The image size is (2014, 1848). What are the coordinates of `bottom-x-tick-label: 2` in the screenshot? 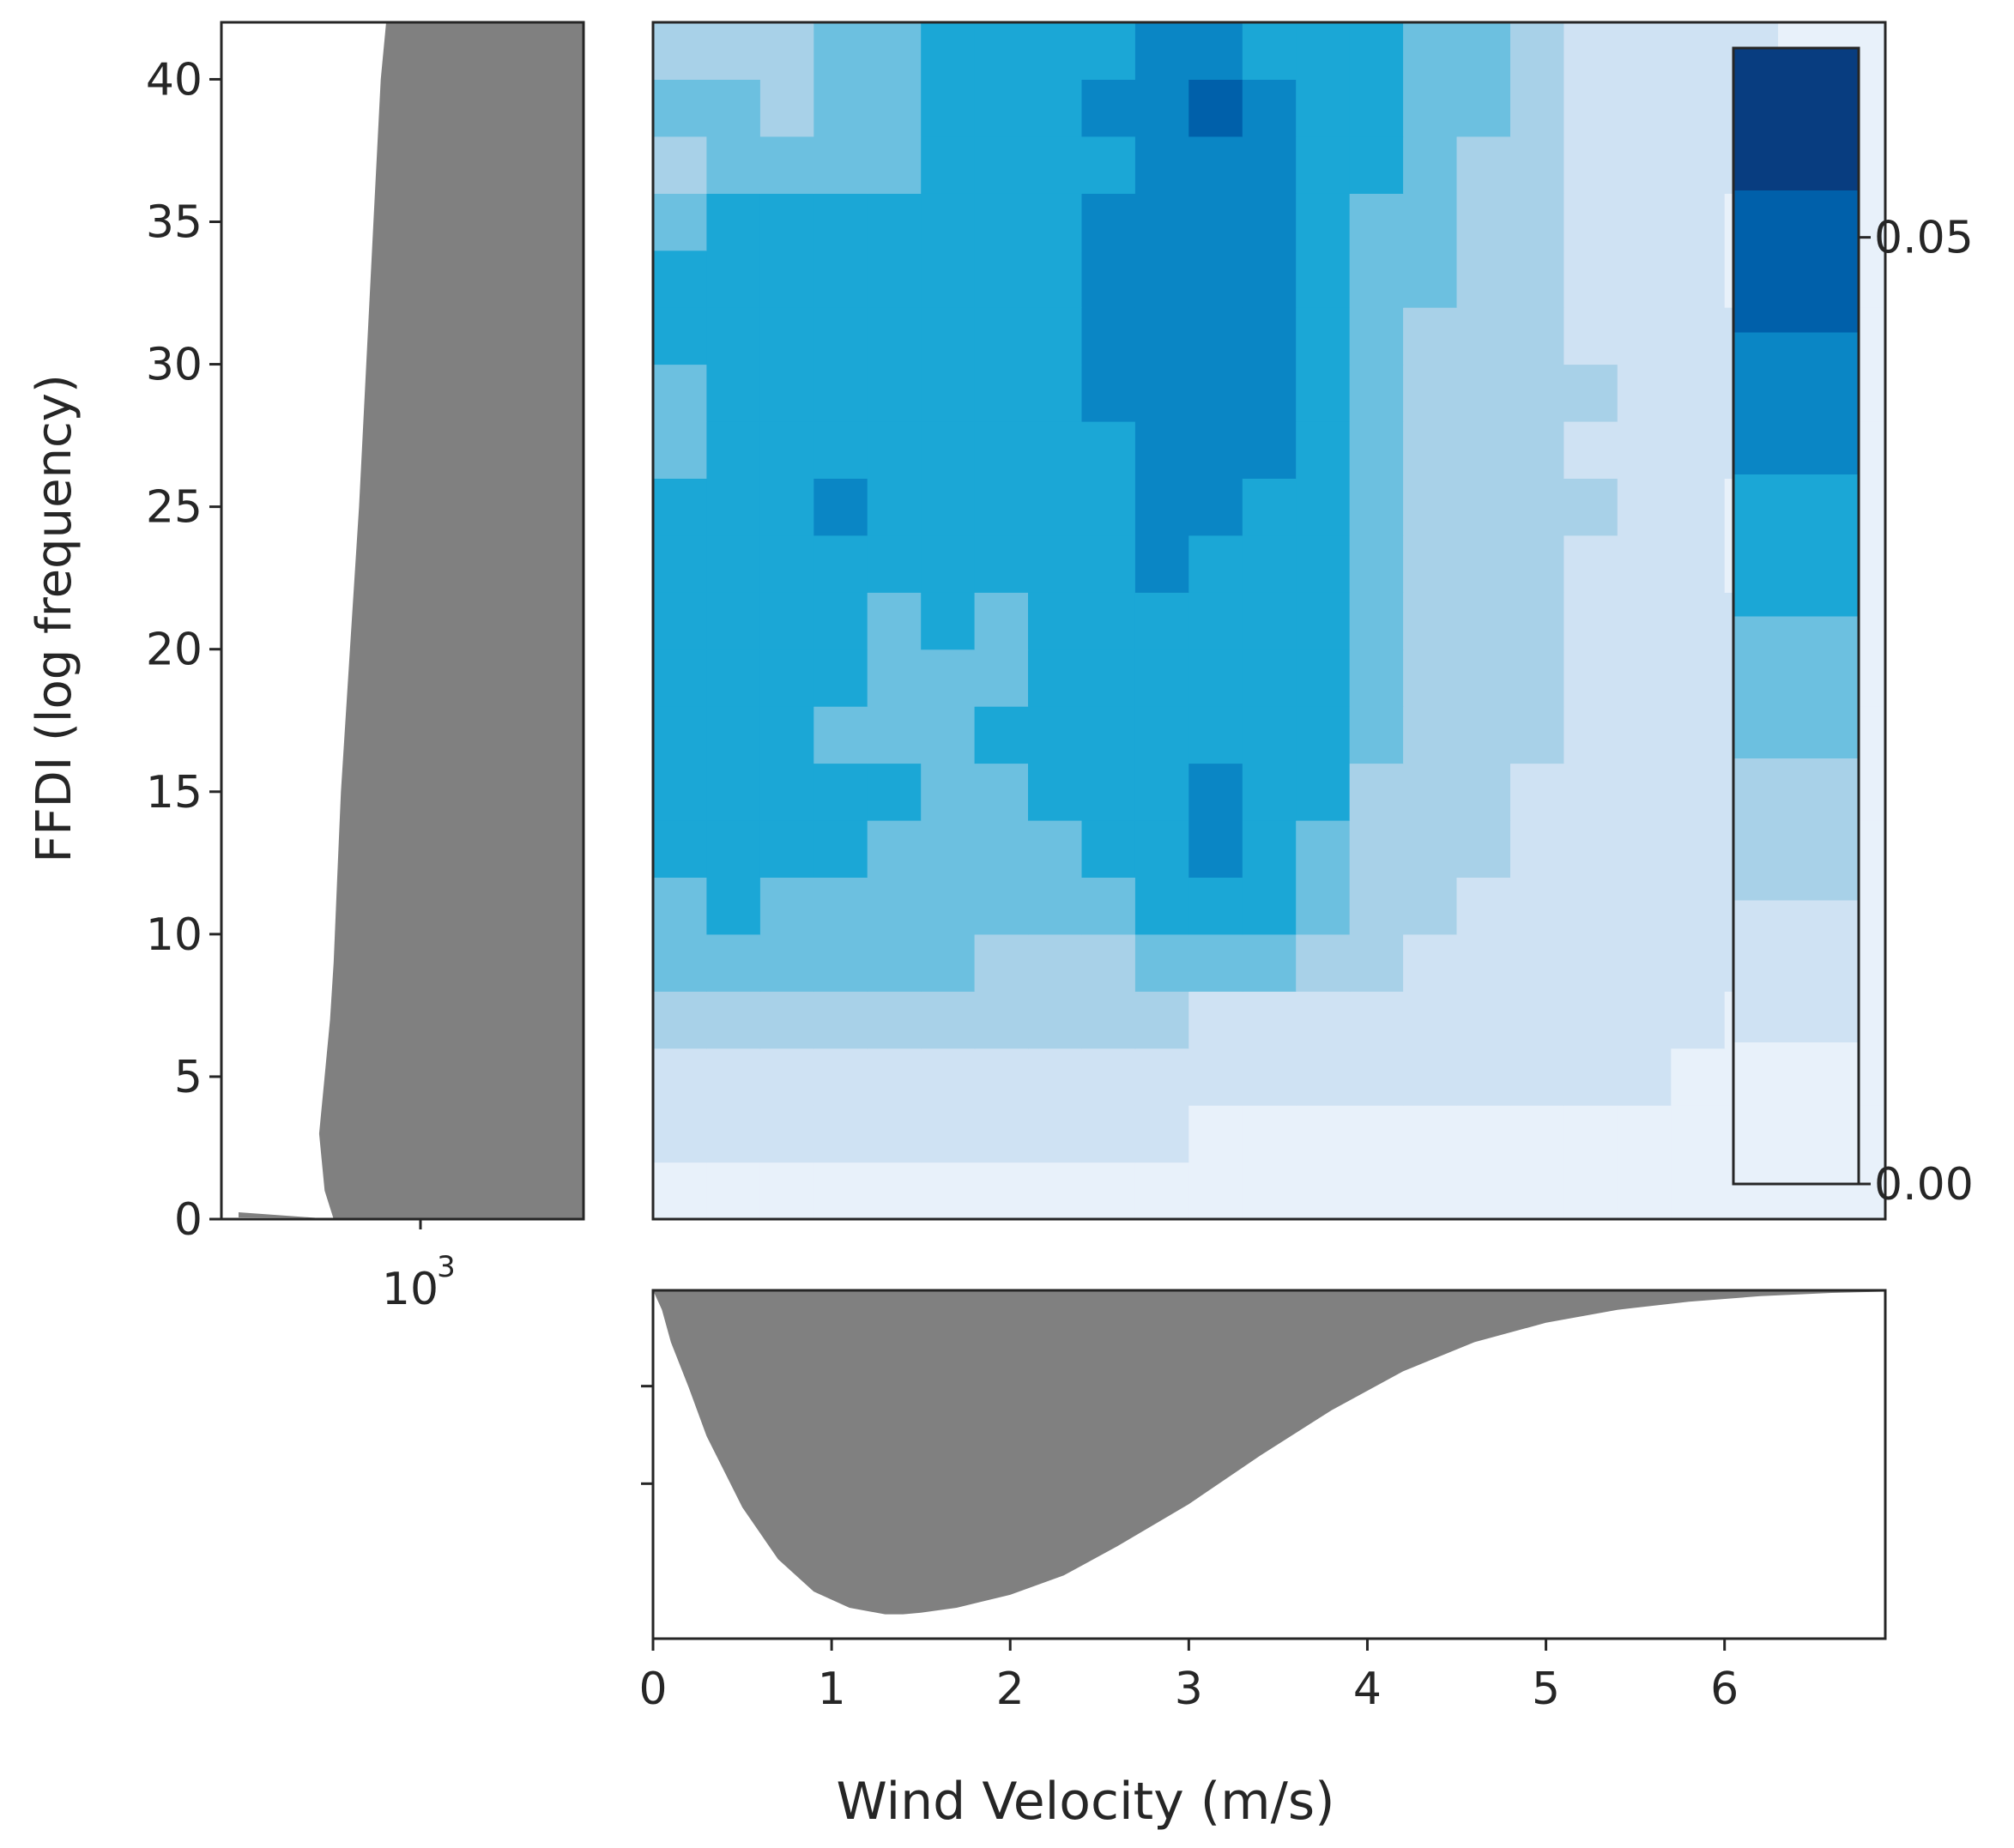 It's located at (1010, 1689).